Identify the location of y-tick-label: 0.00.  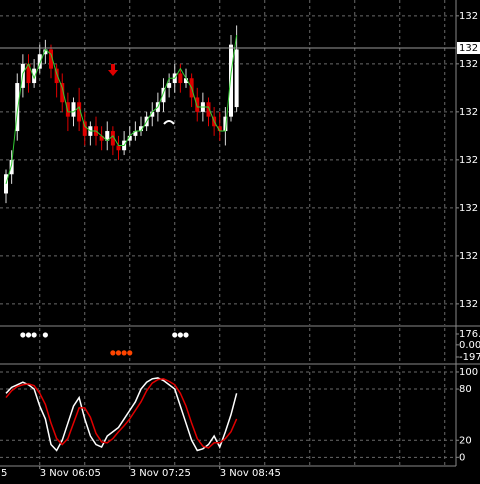
(469, 345).